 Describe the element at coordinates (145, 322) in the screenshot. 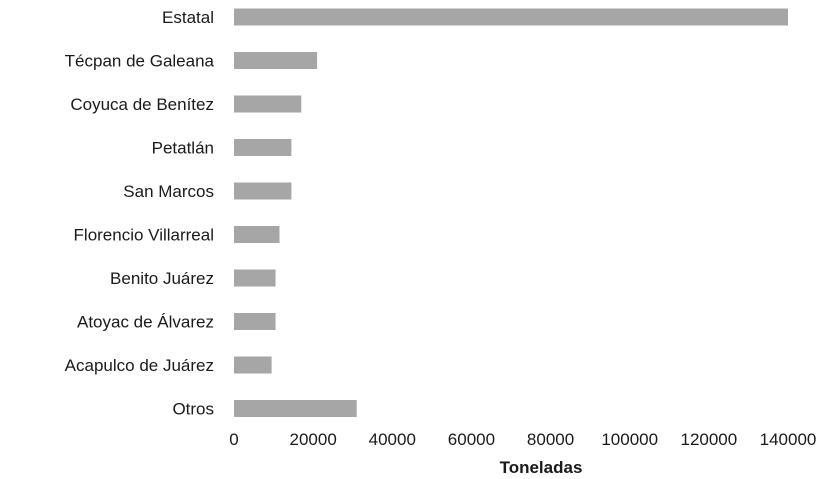

I see `category-label-7: Atoyac de Álvarez` at that location.